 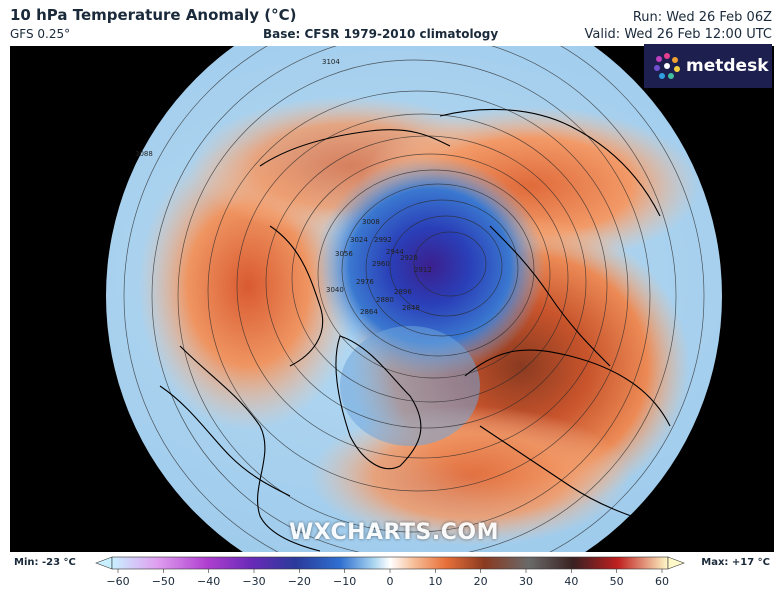 What do you see at coordinates (667, 66) in the screenshot?
I see `metdesk-logo-icon` at bounding box center [667, 66].